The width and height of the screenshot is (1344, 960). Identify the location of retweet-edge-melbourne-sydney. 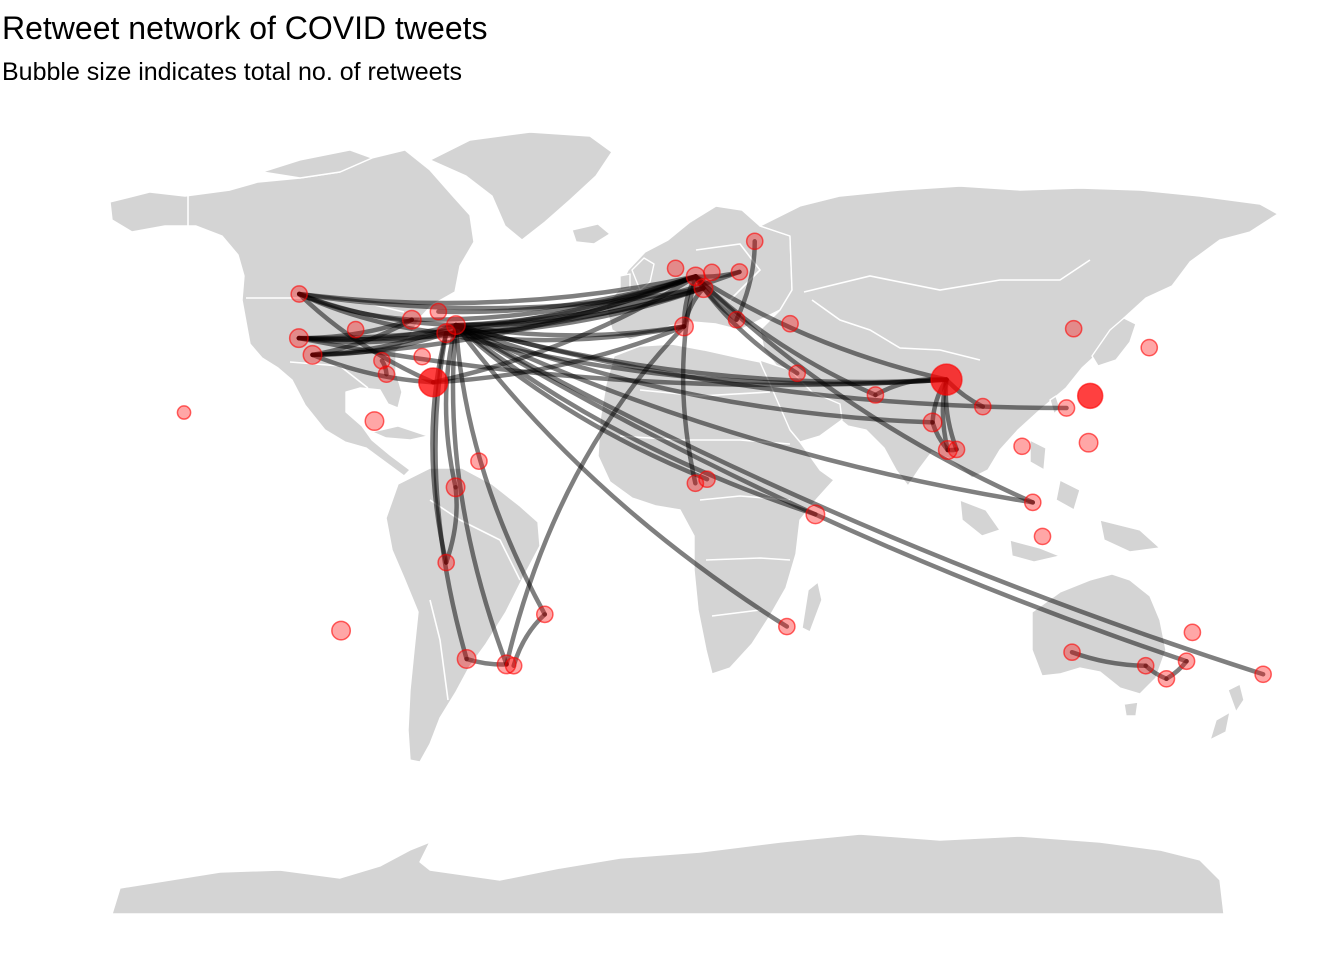
(1176, 670).